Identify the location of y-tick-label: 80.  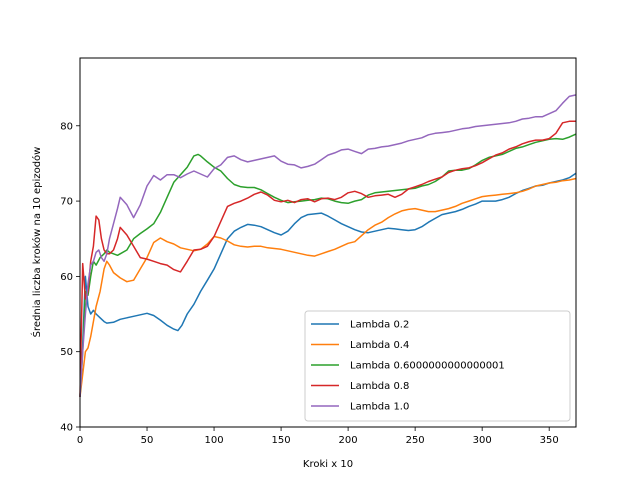
(66, 126).